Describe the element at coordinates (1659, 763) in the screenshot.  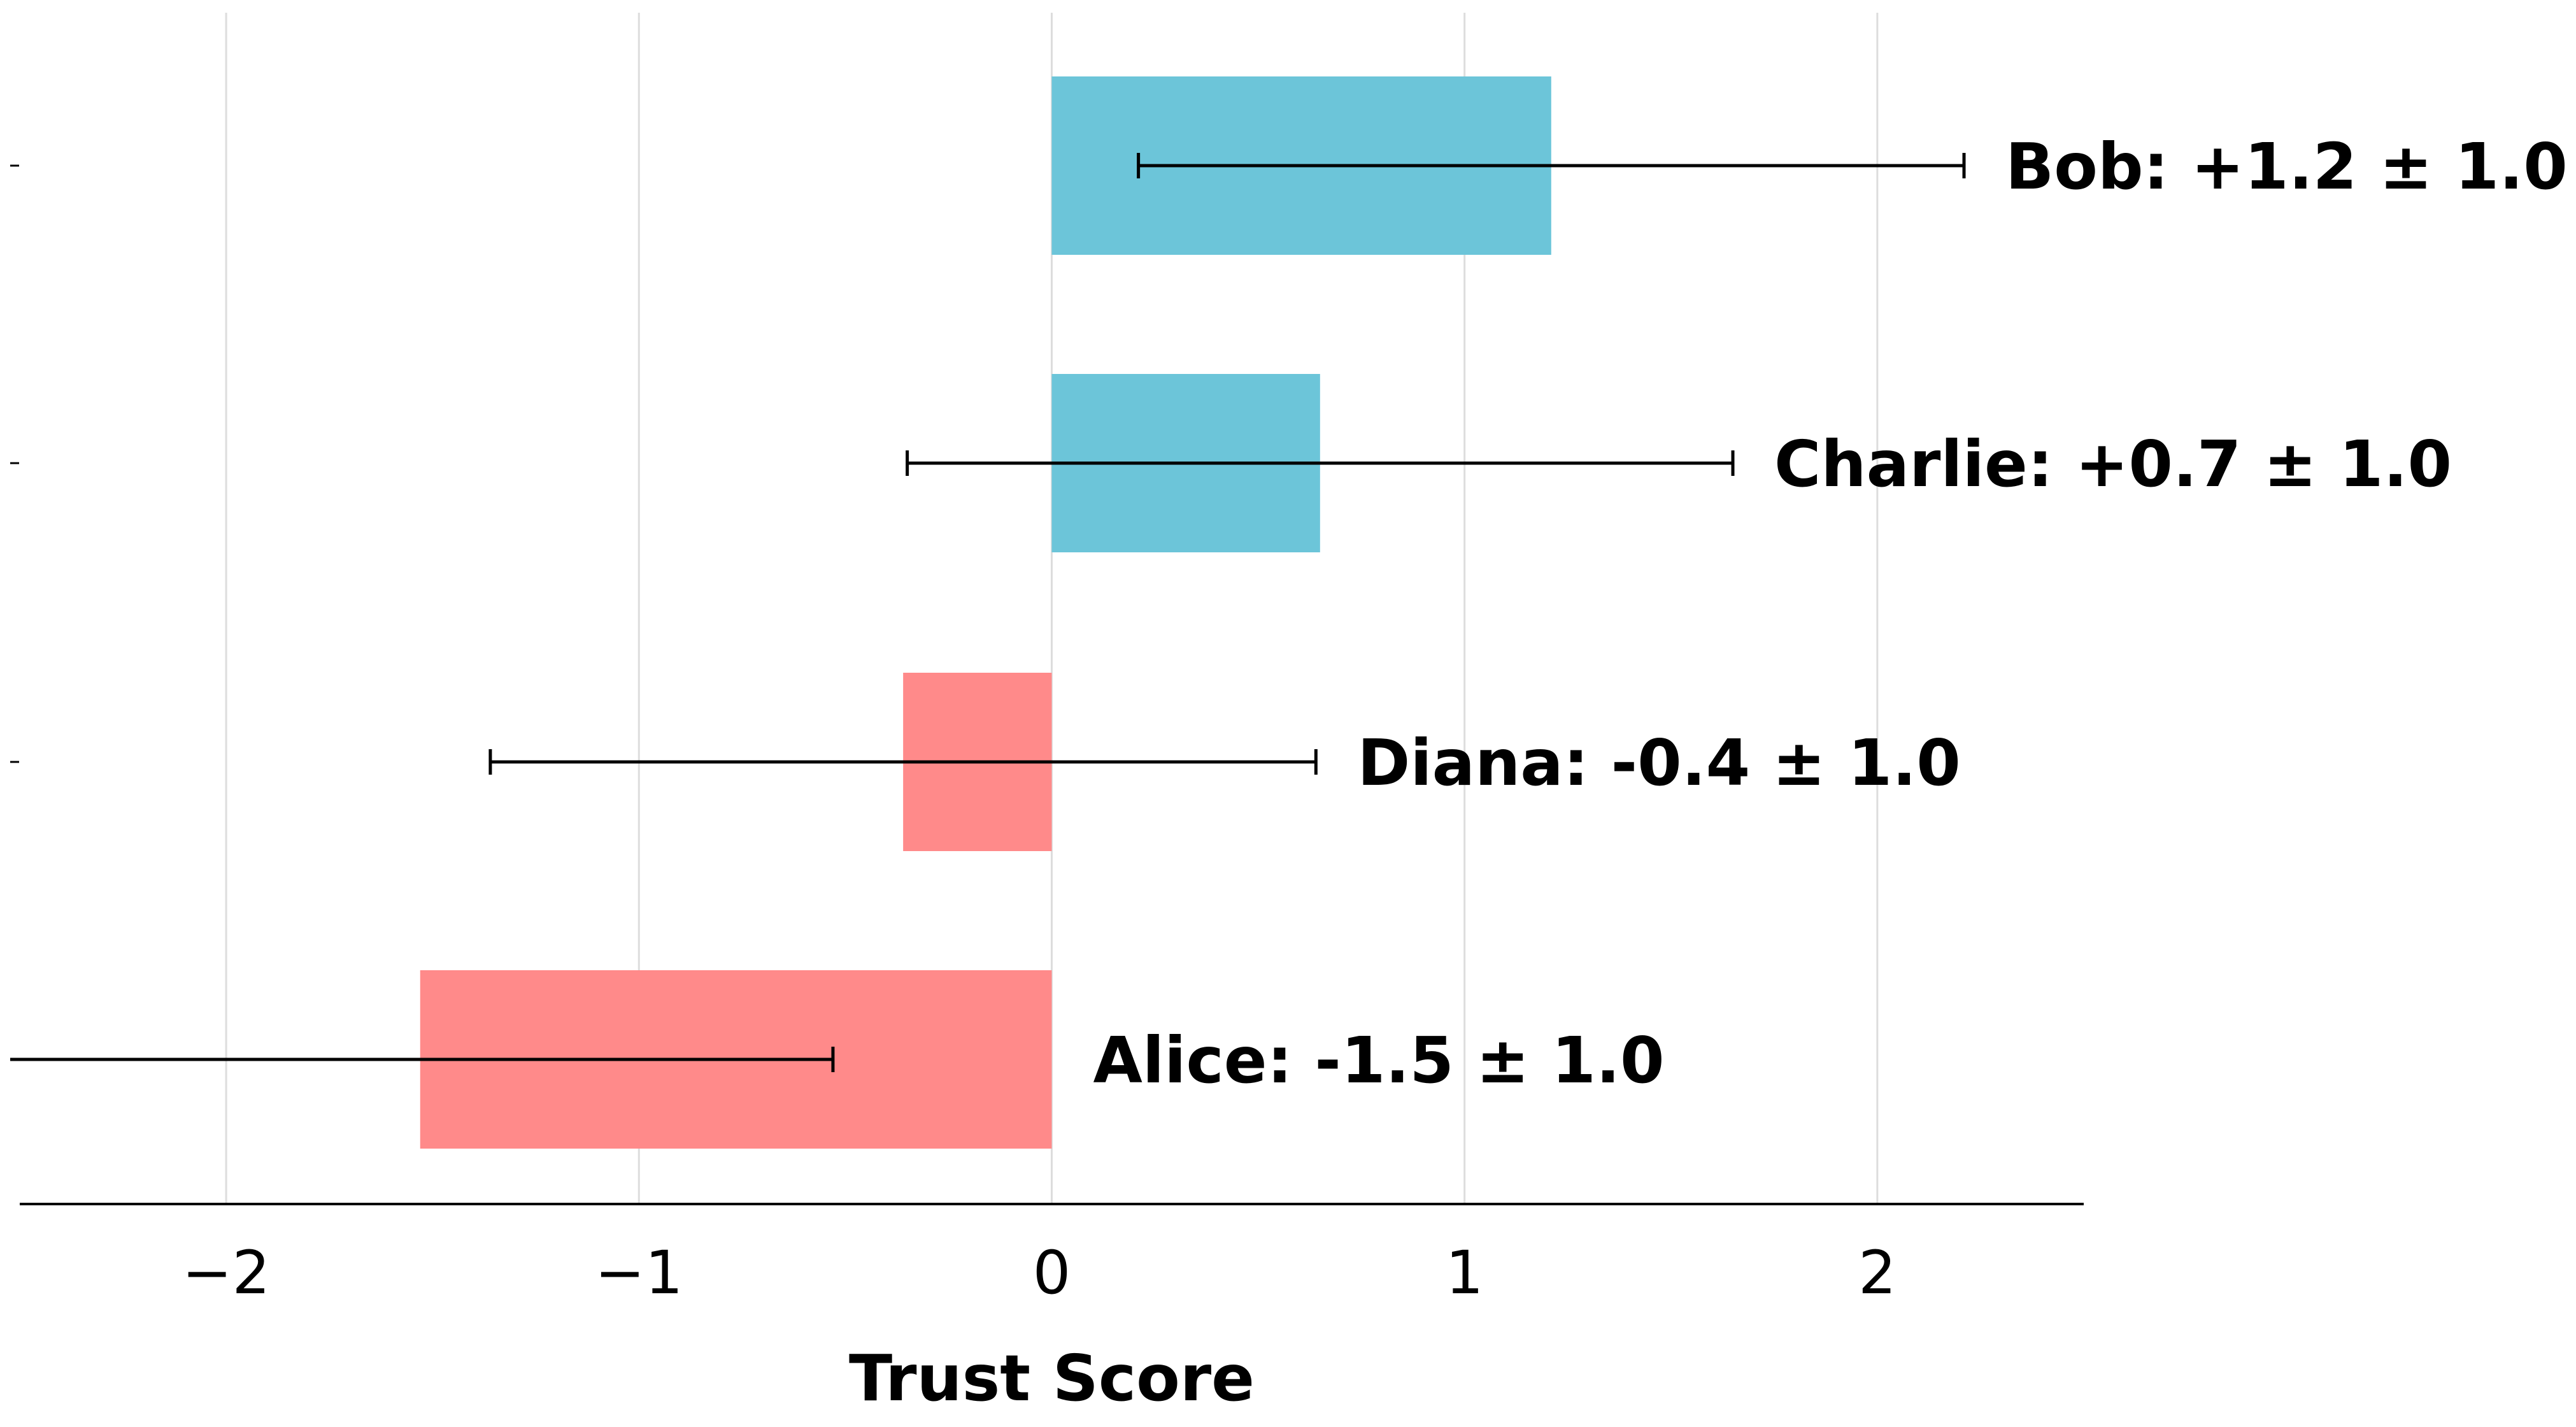
I see `bar-label-diana: Diana: -0.4 ± 1.0` at that location.